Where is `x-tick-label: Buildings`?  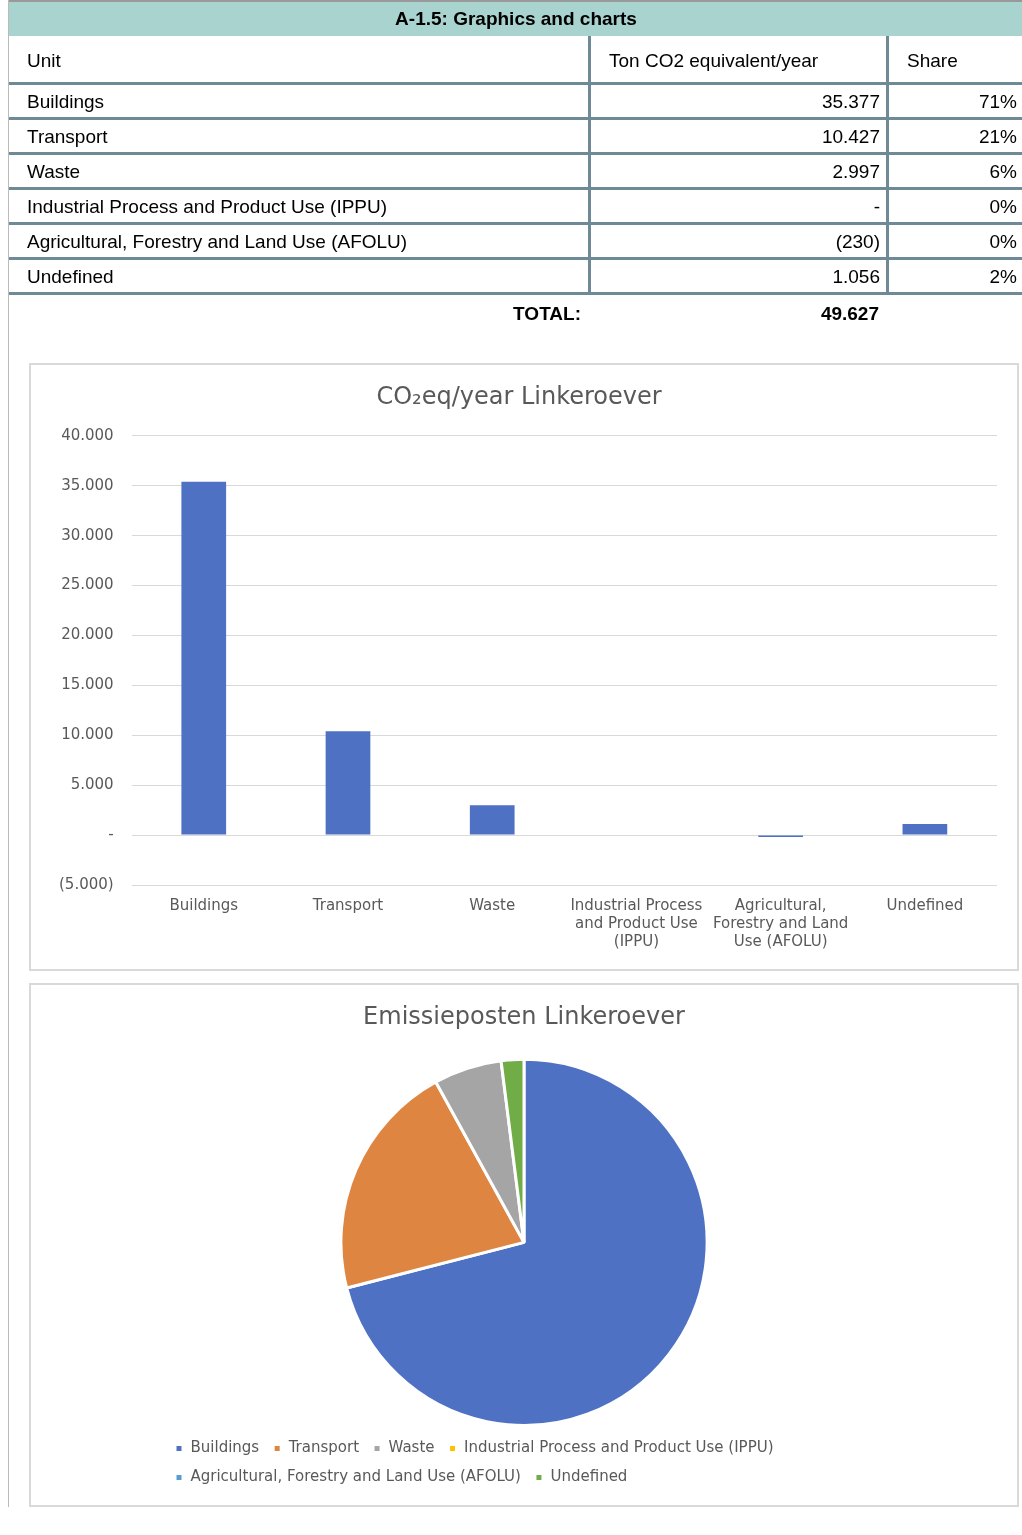 x-tick-label: Buildings is located at coordinates (204, 904).